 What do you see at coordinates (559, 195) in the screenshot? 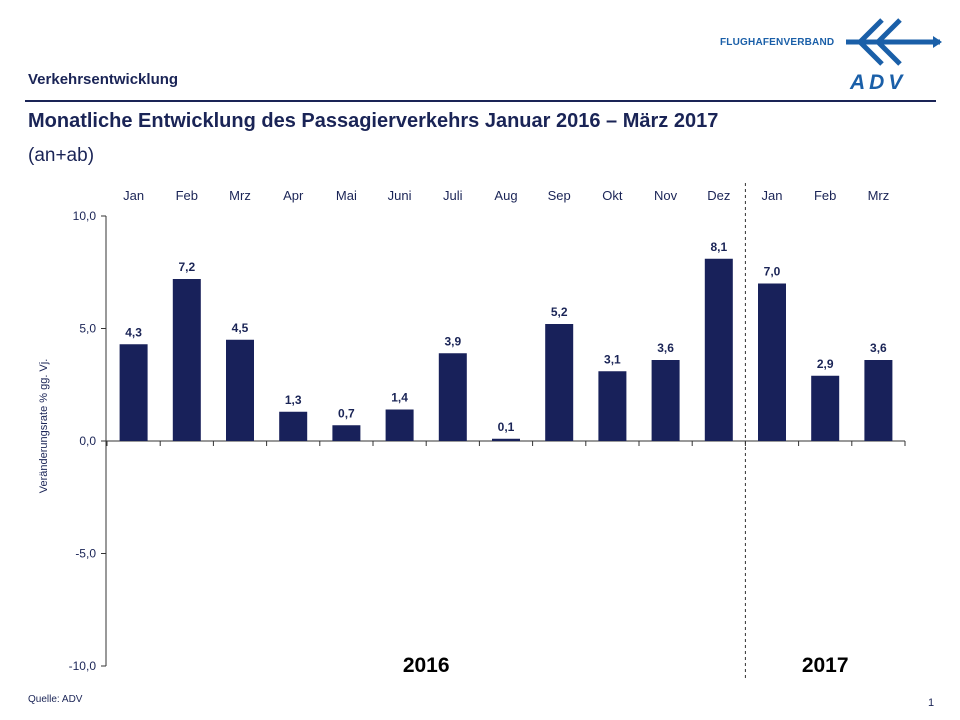
I see `month-label: Sep` at bounding box center [559, 195].